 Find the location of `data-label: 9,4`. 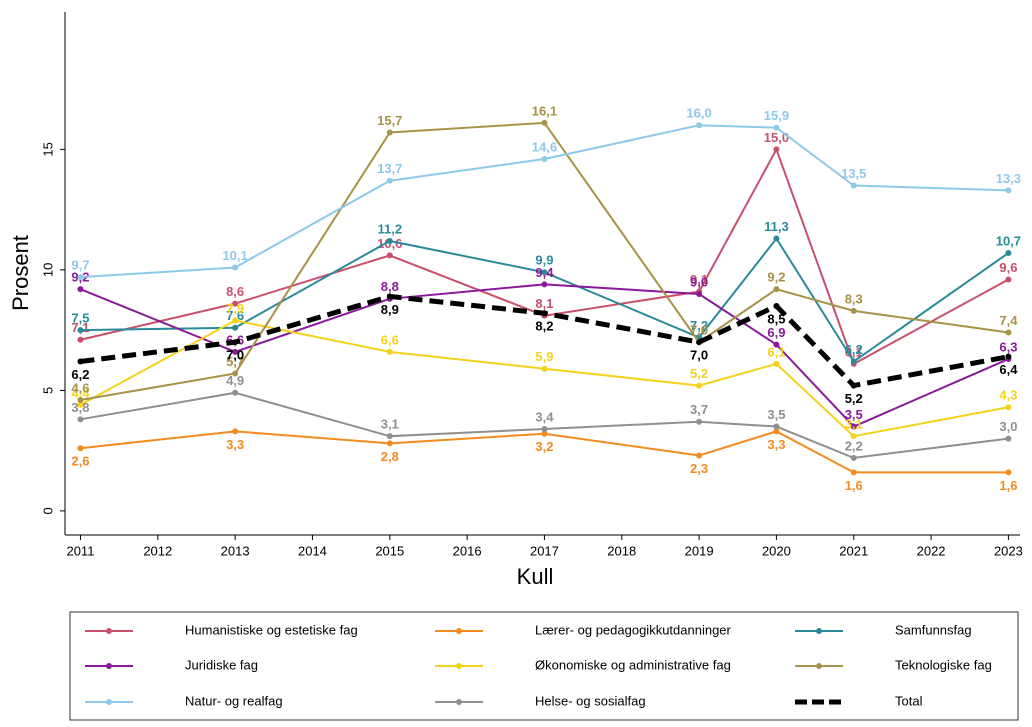

data-label: 9,4 is located at coordinates (544, 272).